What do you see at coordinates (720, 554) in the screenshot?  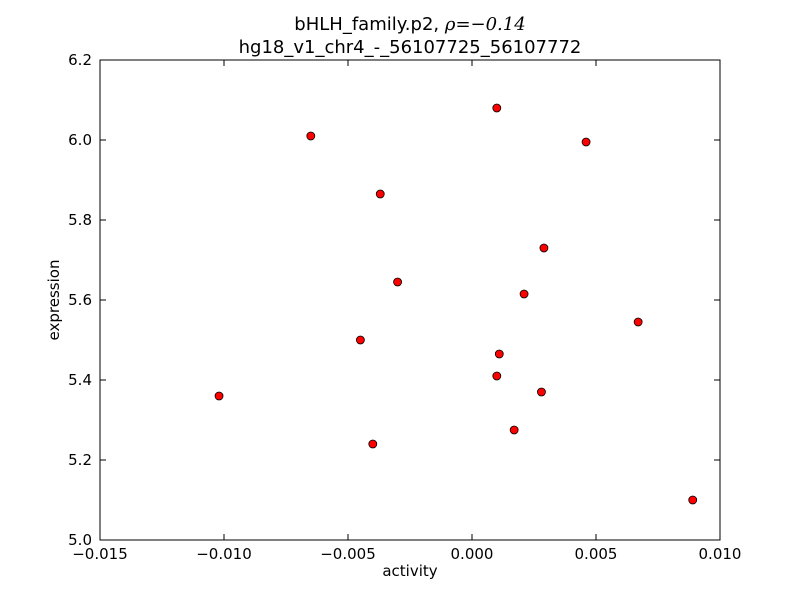 I see `x-tick-label: 0.010` at bounding box center [720, 554].